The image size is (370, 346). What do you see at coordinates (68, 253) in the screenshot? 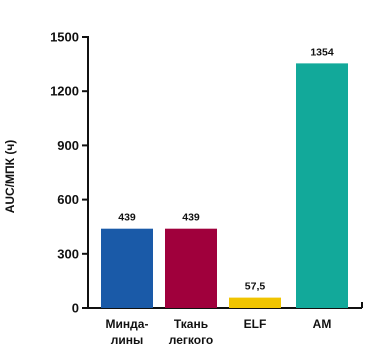
I see `y-tick-label: 300` at bounding box center [68, 253].